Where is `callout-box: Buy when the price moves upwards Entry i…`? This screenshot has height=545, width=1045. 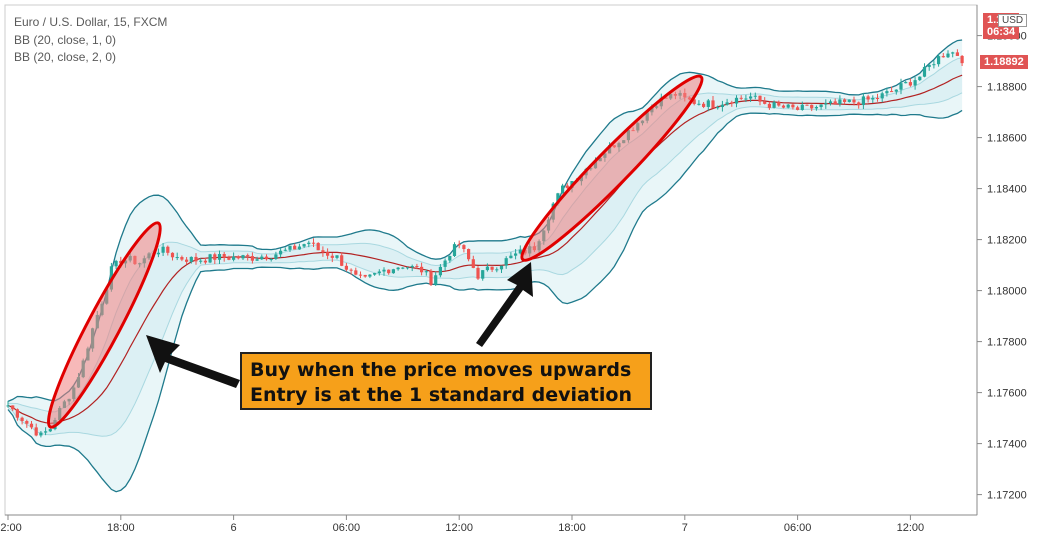 callout-box: Buy when the price moves upwards Entry i… is located at coordinates (446, 381).